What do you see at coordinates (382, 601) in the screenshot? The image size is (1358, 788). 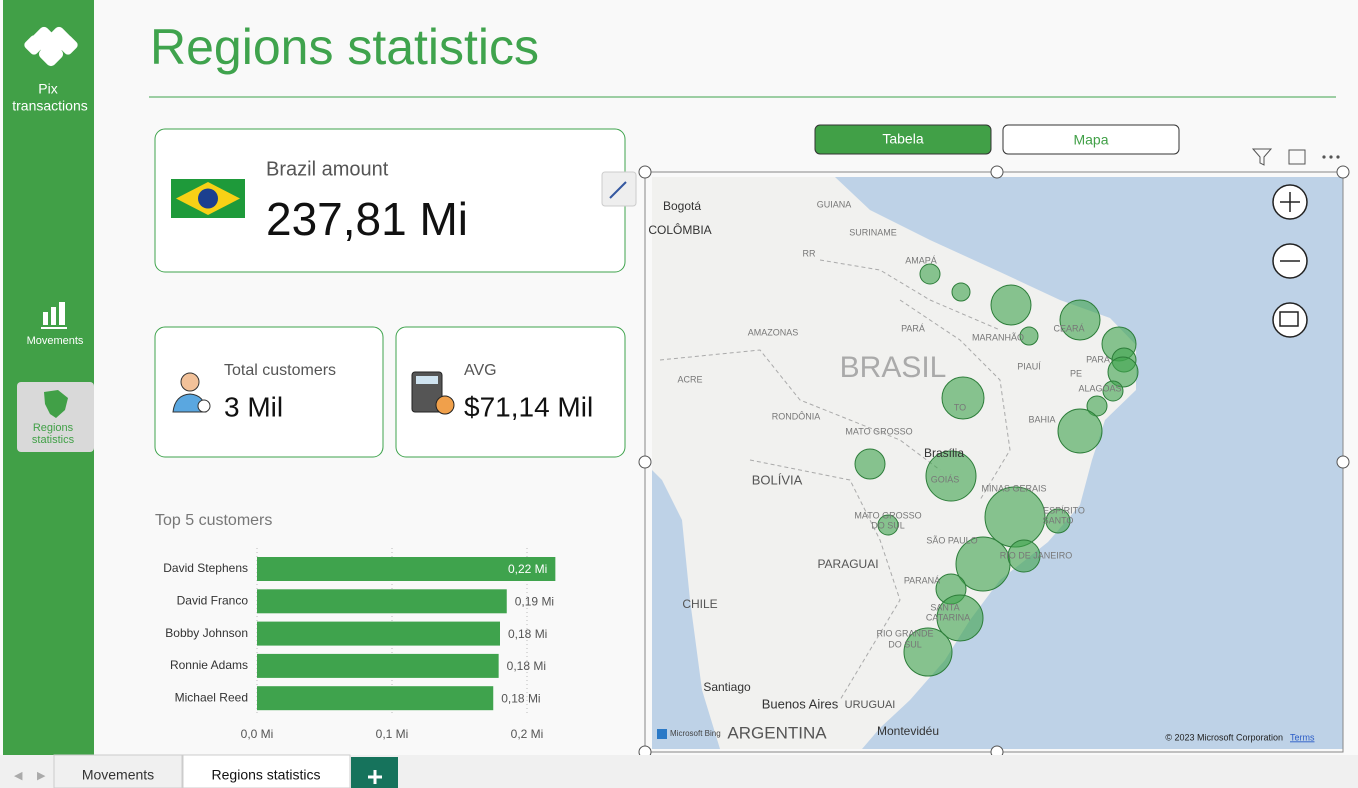 I see `bar` at bounding box center [382, 601].